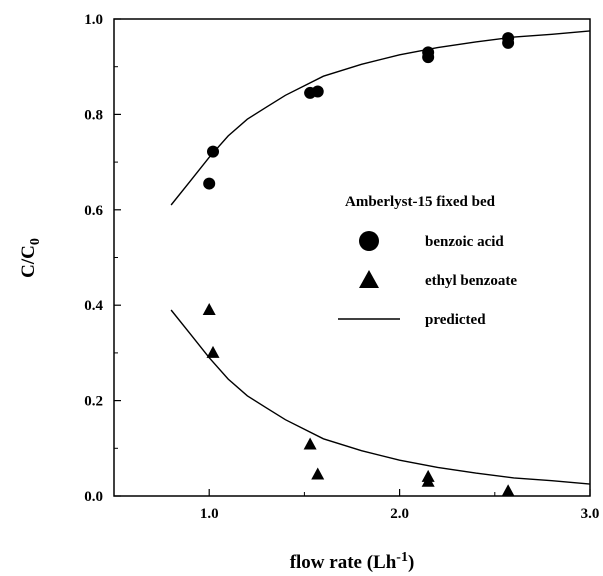 This screenshot has width=603, height=576. What do you see at coordinates (464, 242) in the screenshot?
I see `legend-label-benzoic-acid: benzoic acid` at bounding box center [464, 242].